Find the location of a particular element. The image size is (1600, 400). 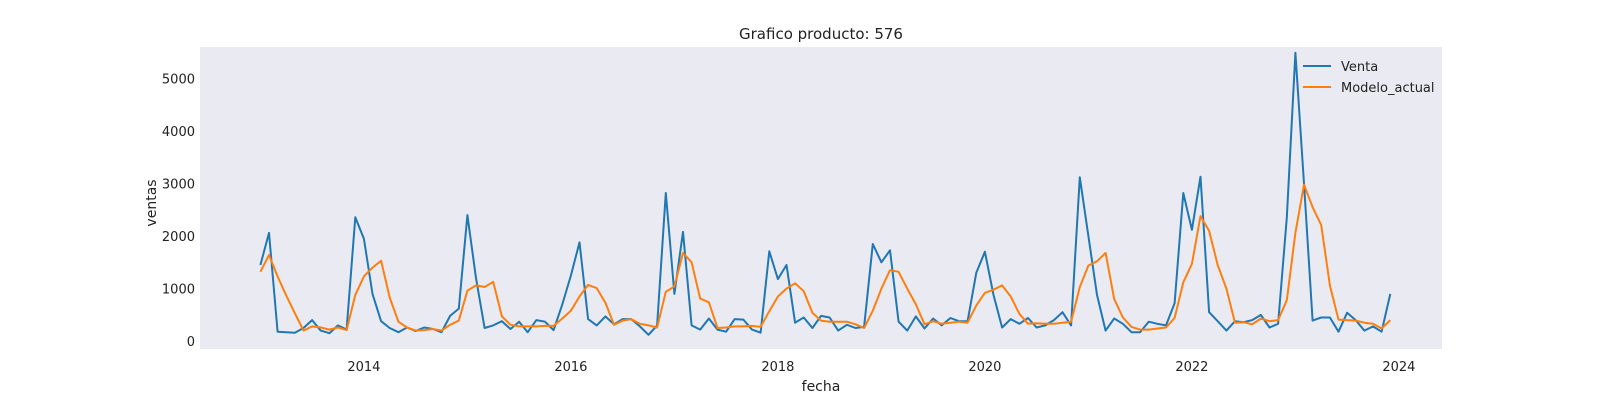

y-tick-label: 2000 is located at coordinates (178, 237).